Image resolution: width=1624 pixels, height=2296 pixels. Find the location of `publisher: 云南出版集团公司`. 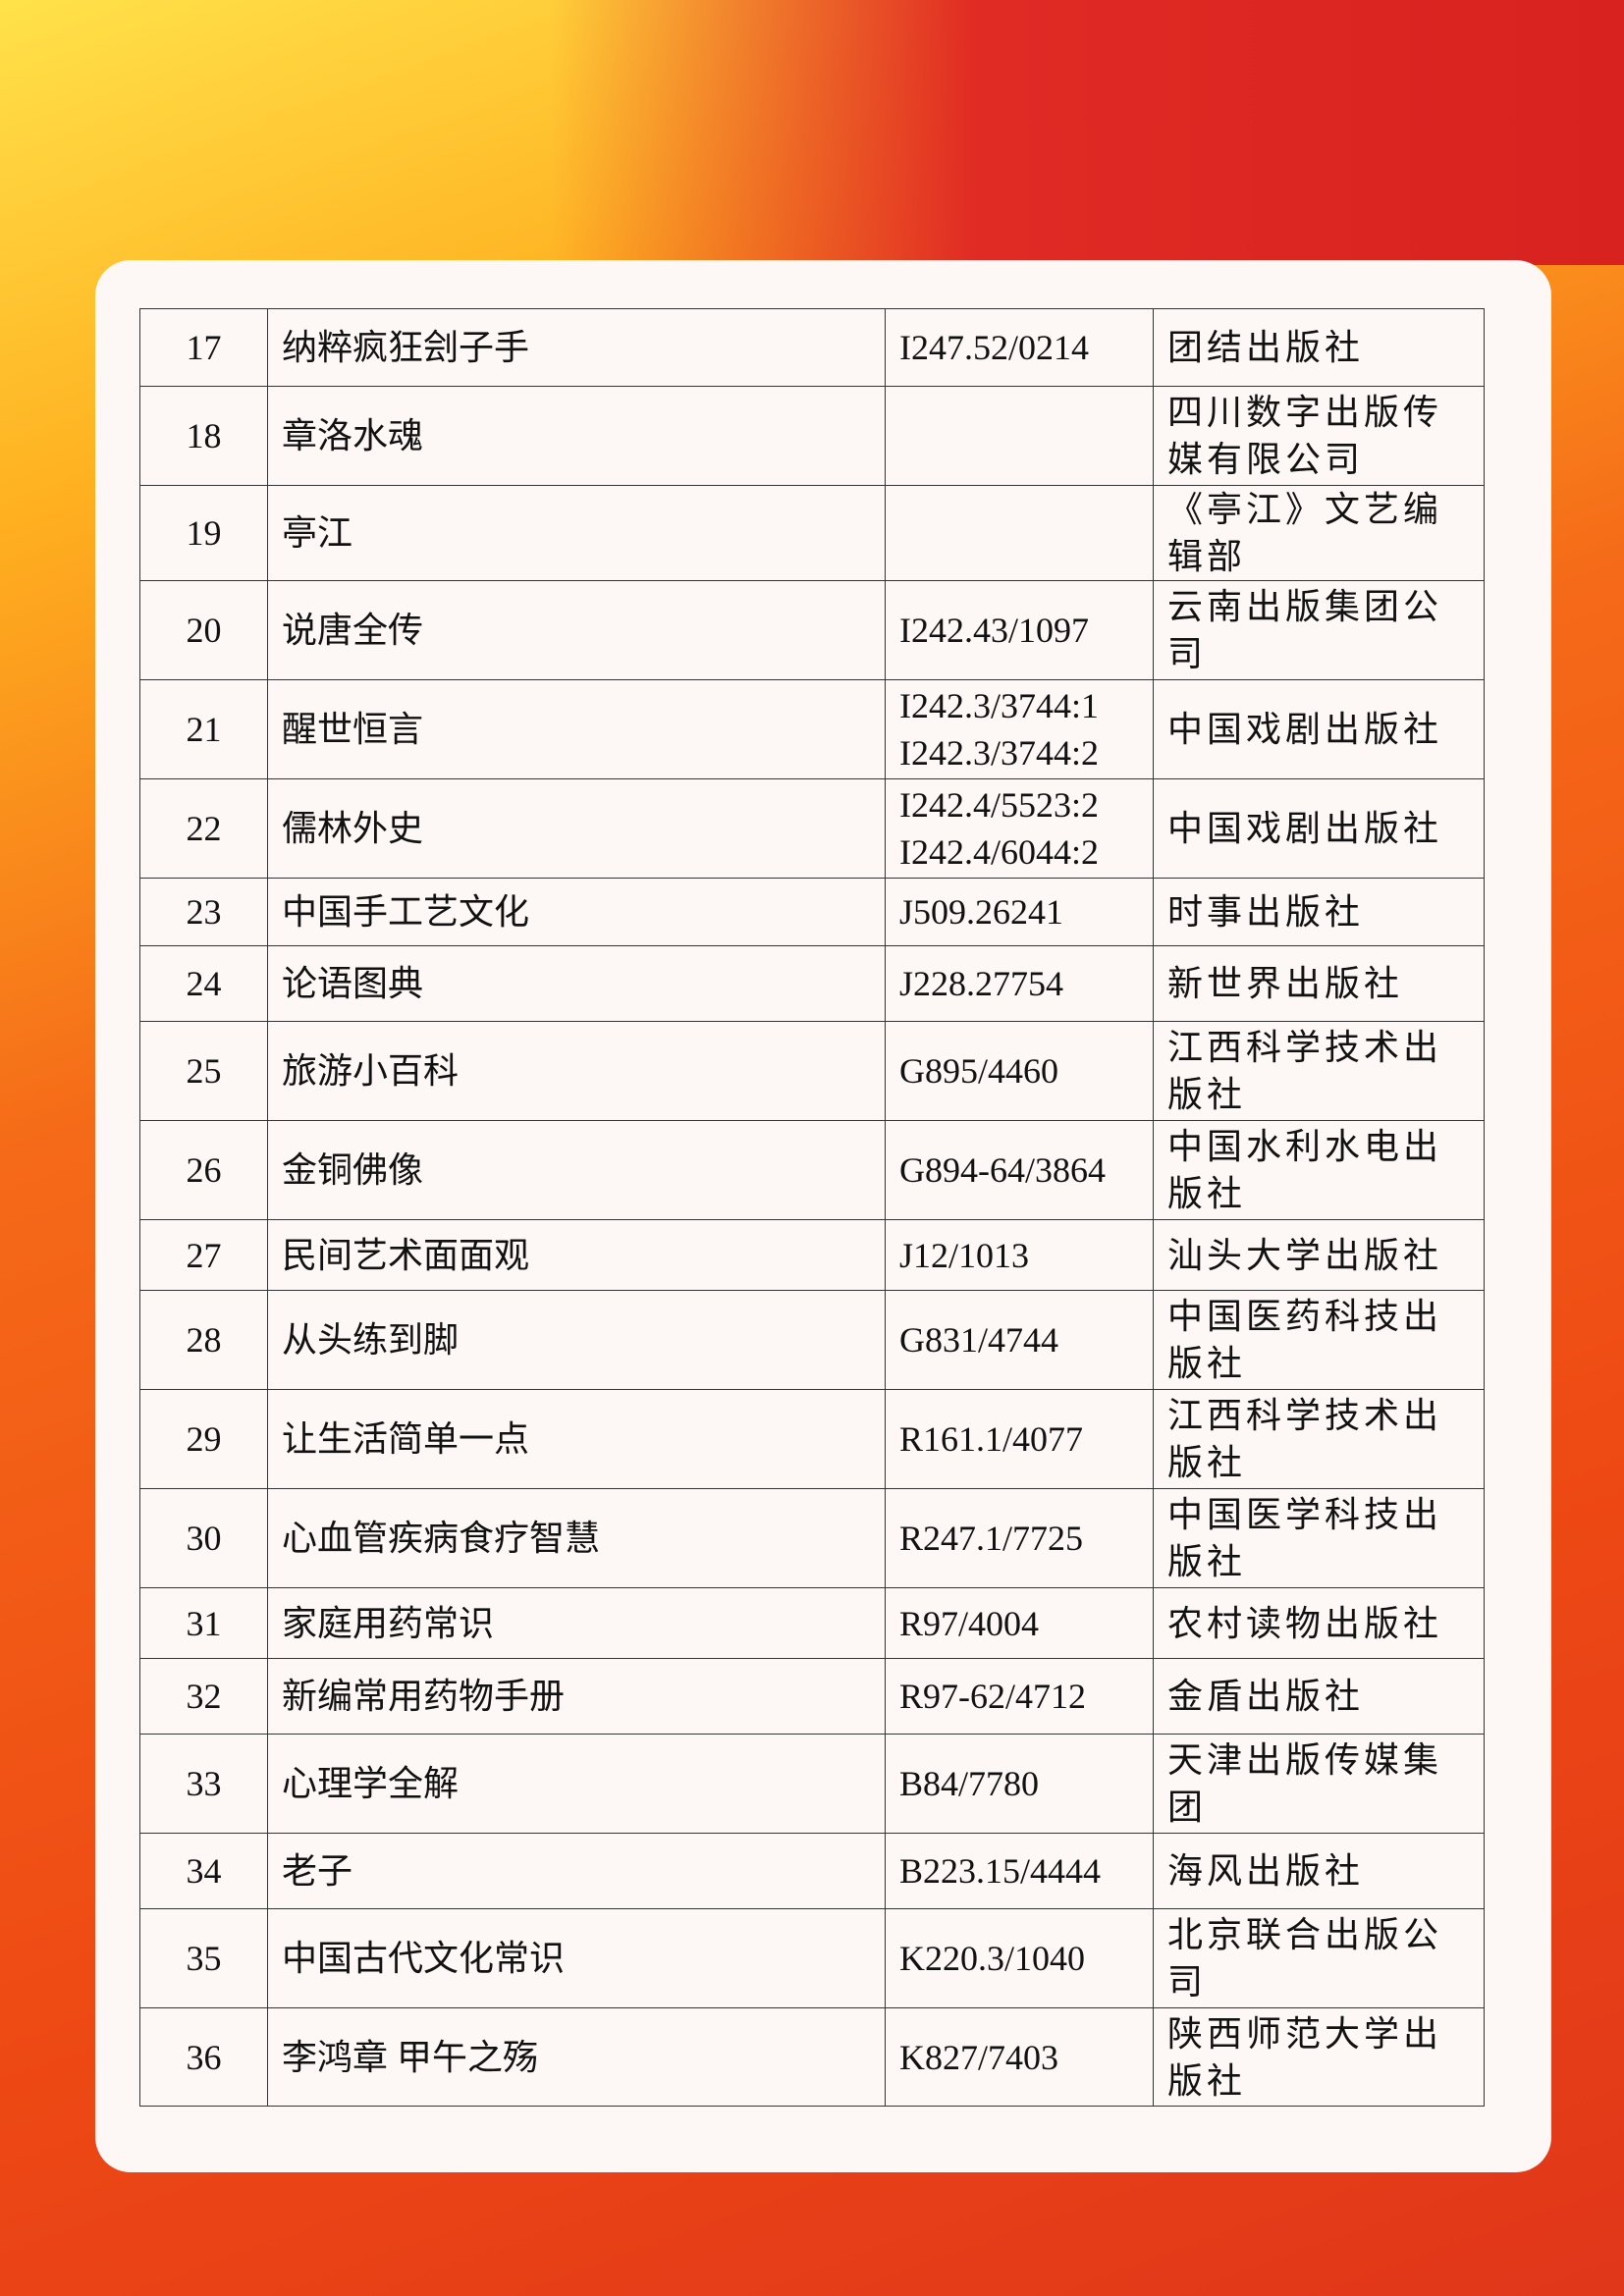

publisher: 云南出版集团公司 is located at coordinates (1319, 630).